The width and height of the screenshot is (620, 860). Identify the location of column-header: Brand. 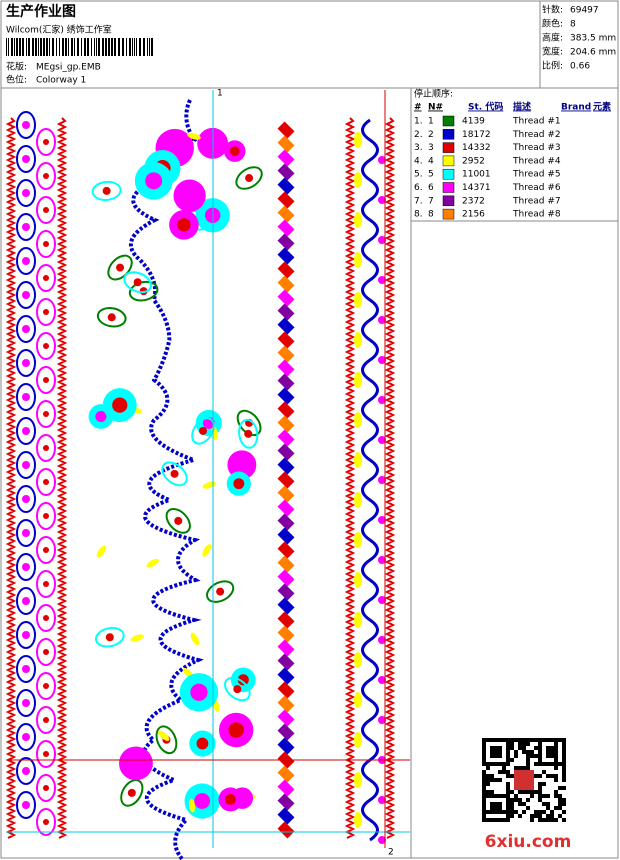
(576, 108).